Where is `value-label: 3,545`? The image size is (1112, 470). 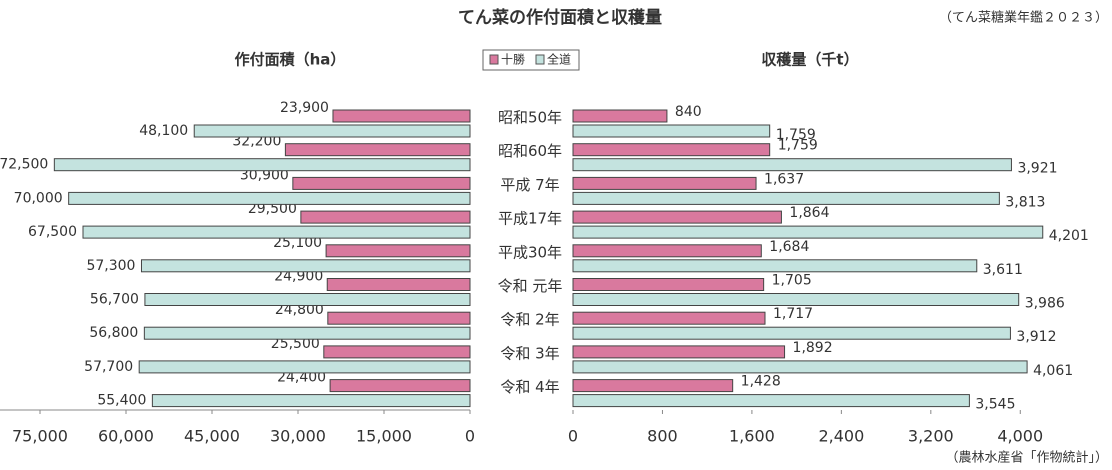
value-label: 3,545 is located at coordinates (995, 405).